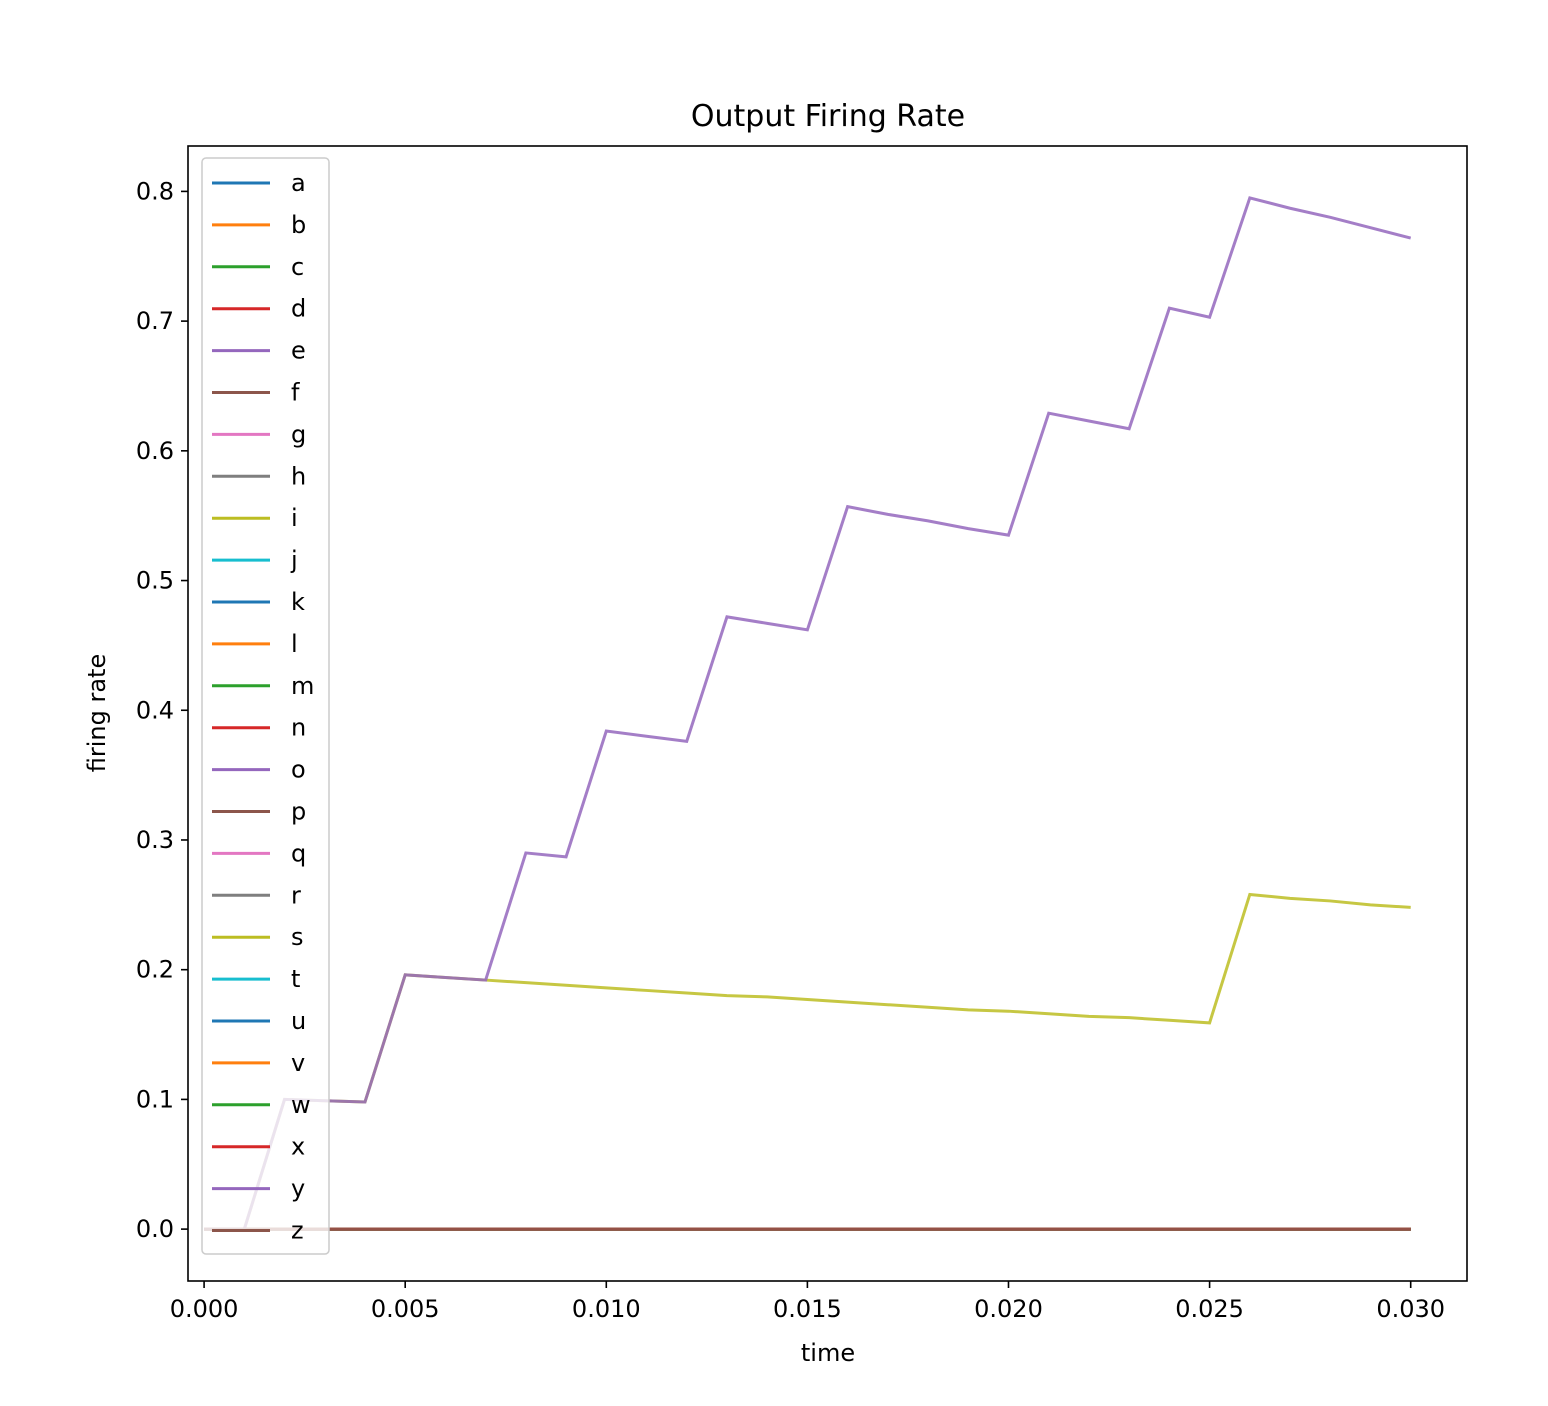 The image size is (1548, 1406). Describe the element at coordinates (294, 644) in the screenshot. I see `legend-label-l: l` at that location.